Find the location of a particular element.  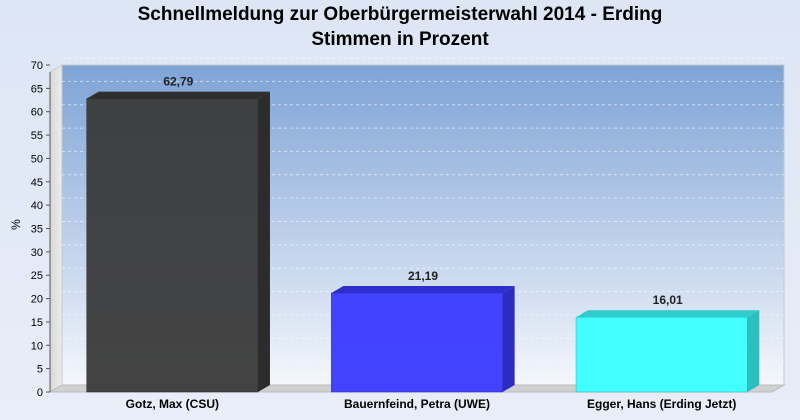

y-tick-label: 30 is located at coordinates (37, 253).